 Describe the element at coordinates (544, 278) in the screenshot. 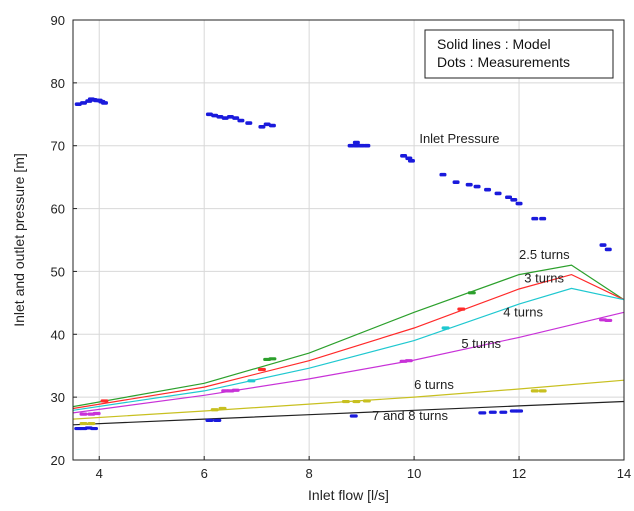

I see `series-label: 3 turns` at that location.